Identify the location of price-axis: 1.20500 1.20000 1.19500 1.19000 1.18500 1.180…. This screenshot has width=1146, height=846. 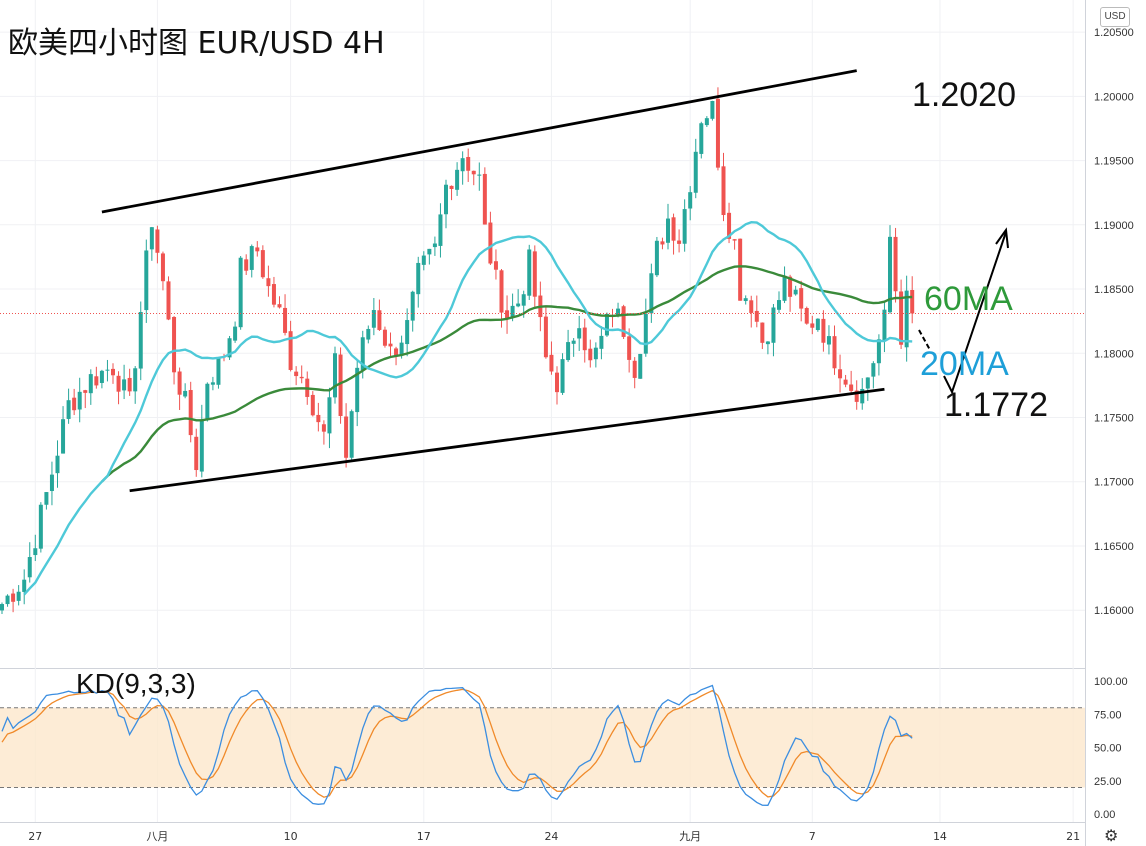
(1114, 424).